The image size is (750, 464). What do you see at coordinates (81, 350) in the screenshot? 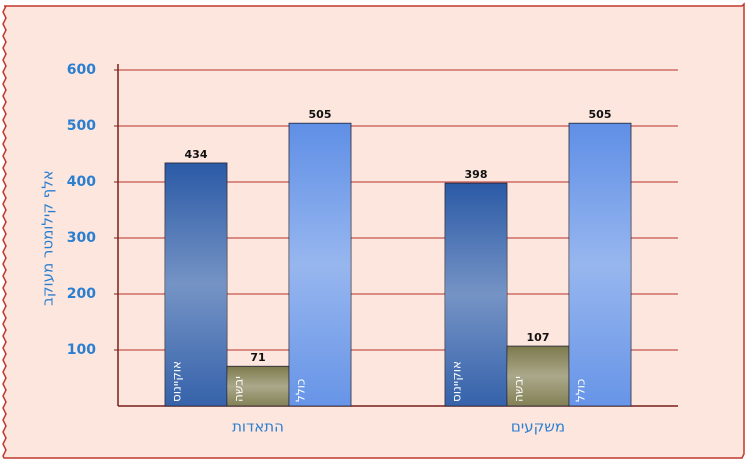
I see `y-tick-label: 100` at bounding box center [81, 350].